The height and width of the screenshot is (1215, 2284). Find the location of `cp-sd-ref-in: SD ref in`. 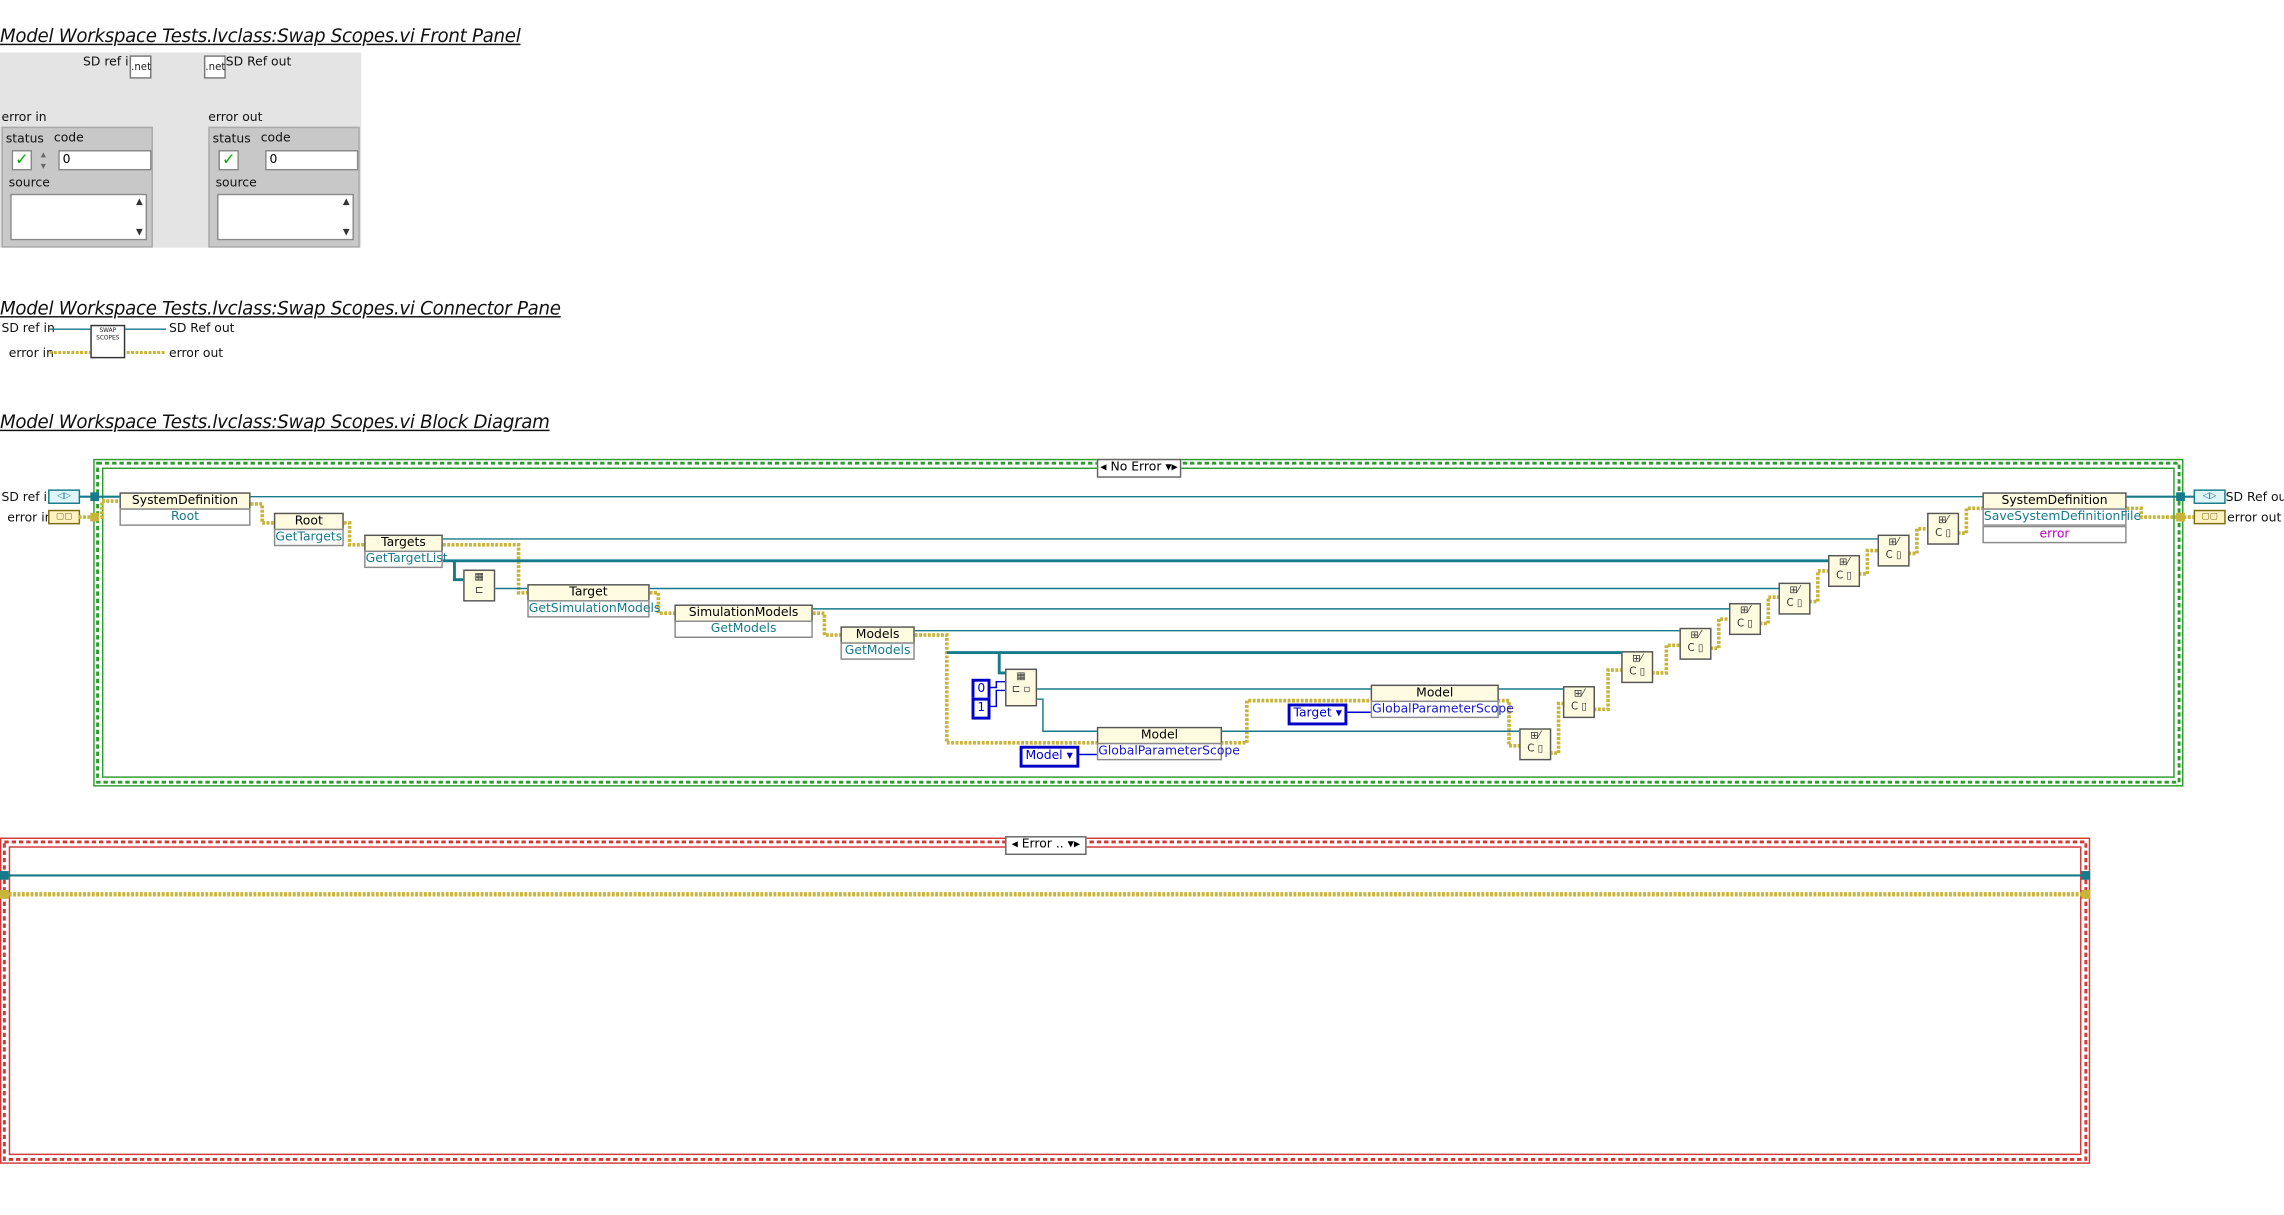

cp-sd-ref-in: SD ref in is located at coordinates (28, 329).